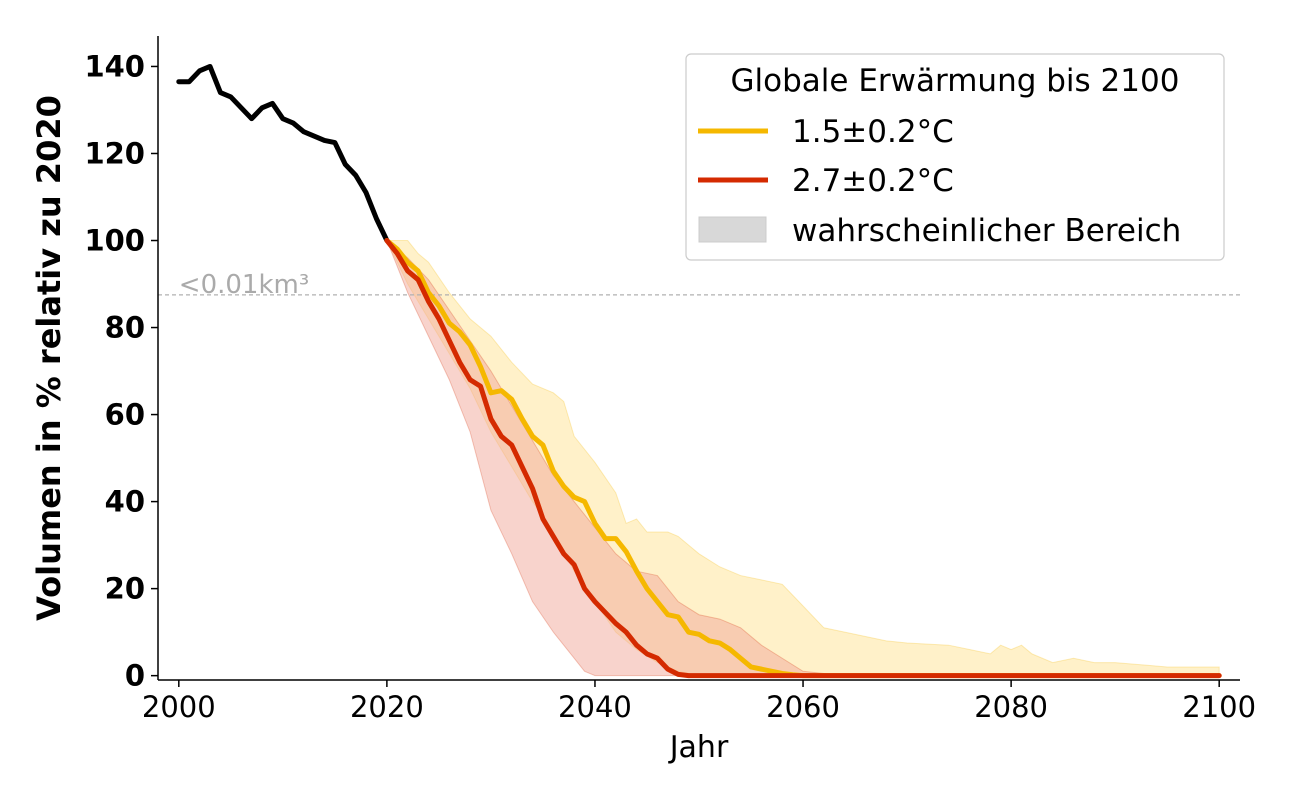 The image size is (1300, 800). Describe the element at coordinates (699, 702) in the screenshot. I see `x-ticks: 2000 2020 2040 2060 2080 2100` at that location.